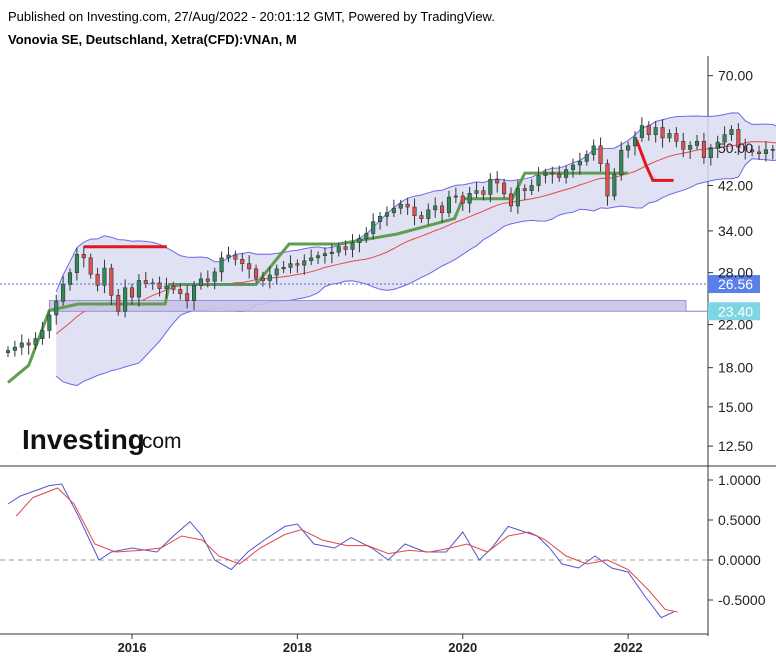 The image size is (776, 662). I want to click on last-price-tag, so click(734, 284).